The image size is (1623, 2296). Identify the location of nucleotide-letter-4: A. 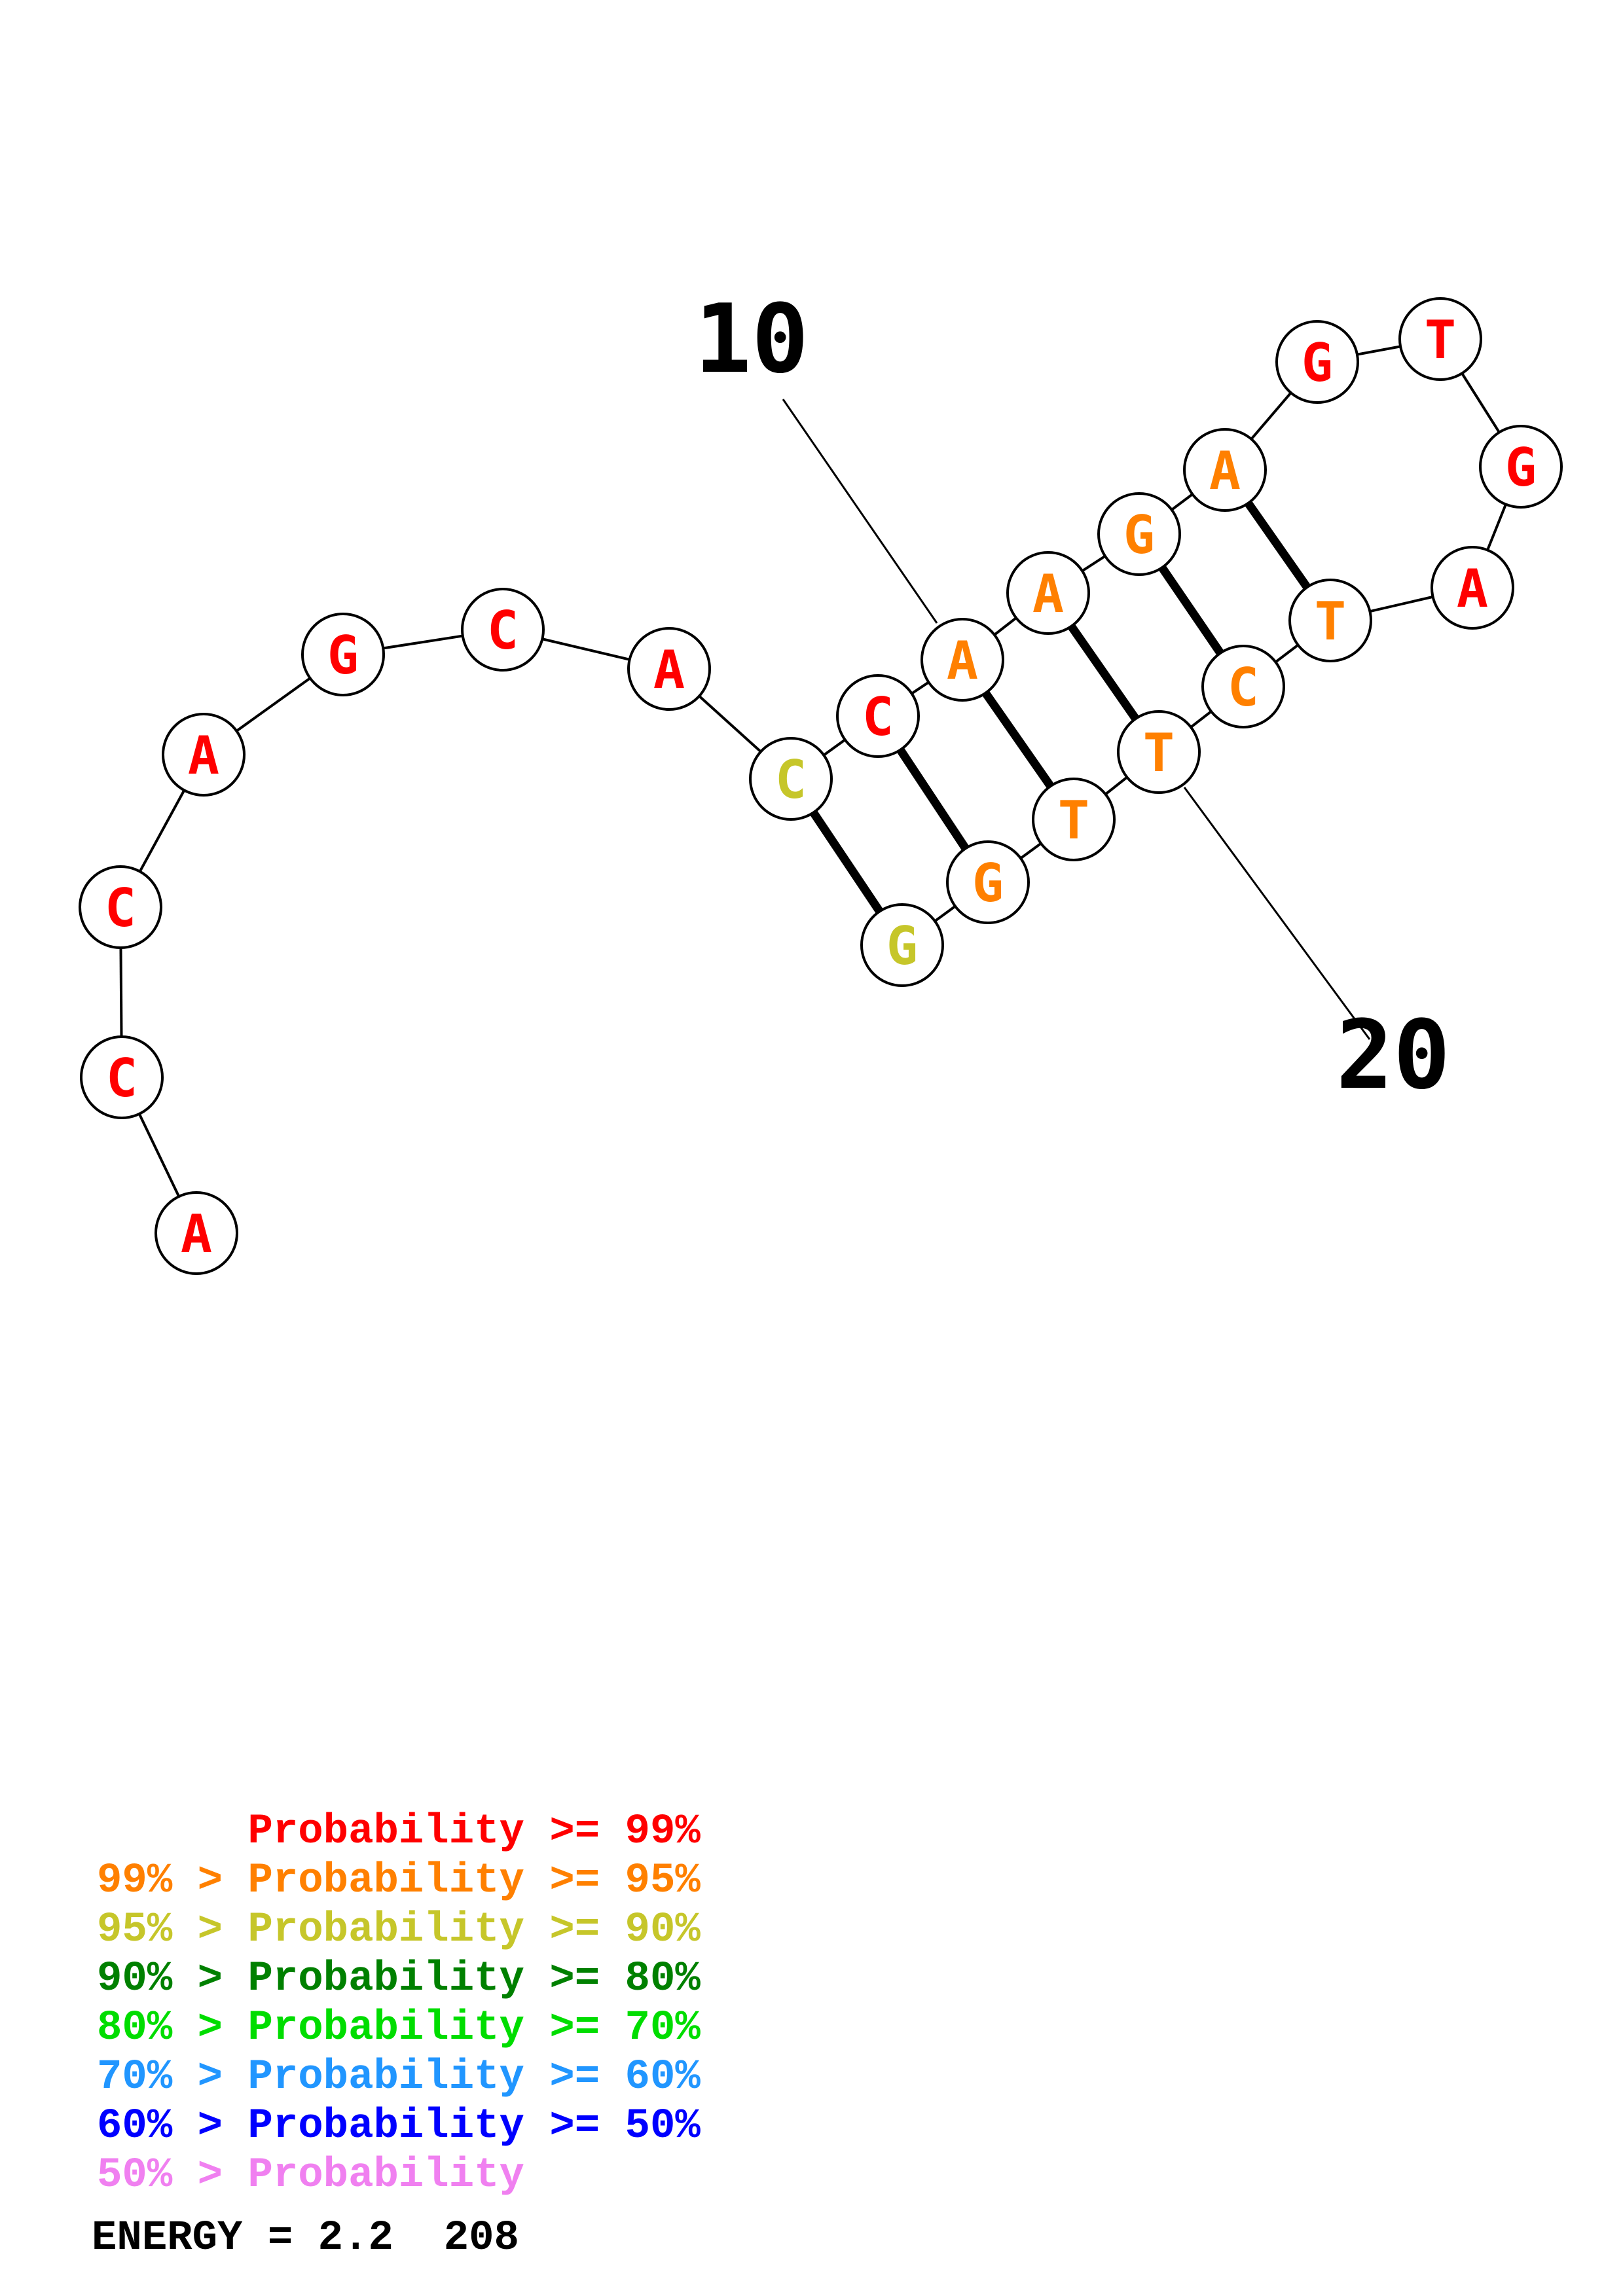
(203, 755).